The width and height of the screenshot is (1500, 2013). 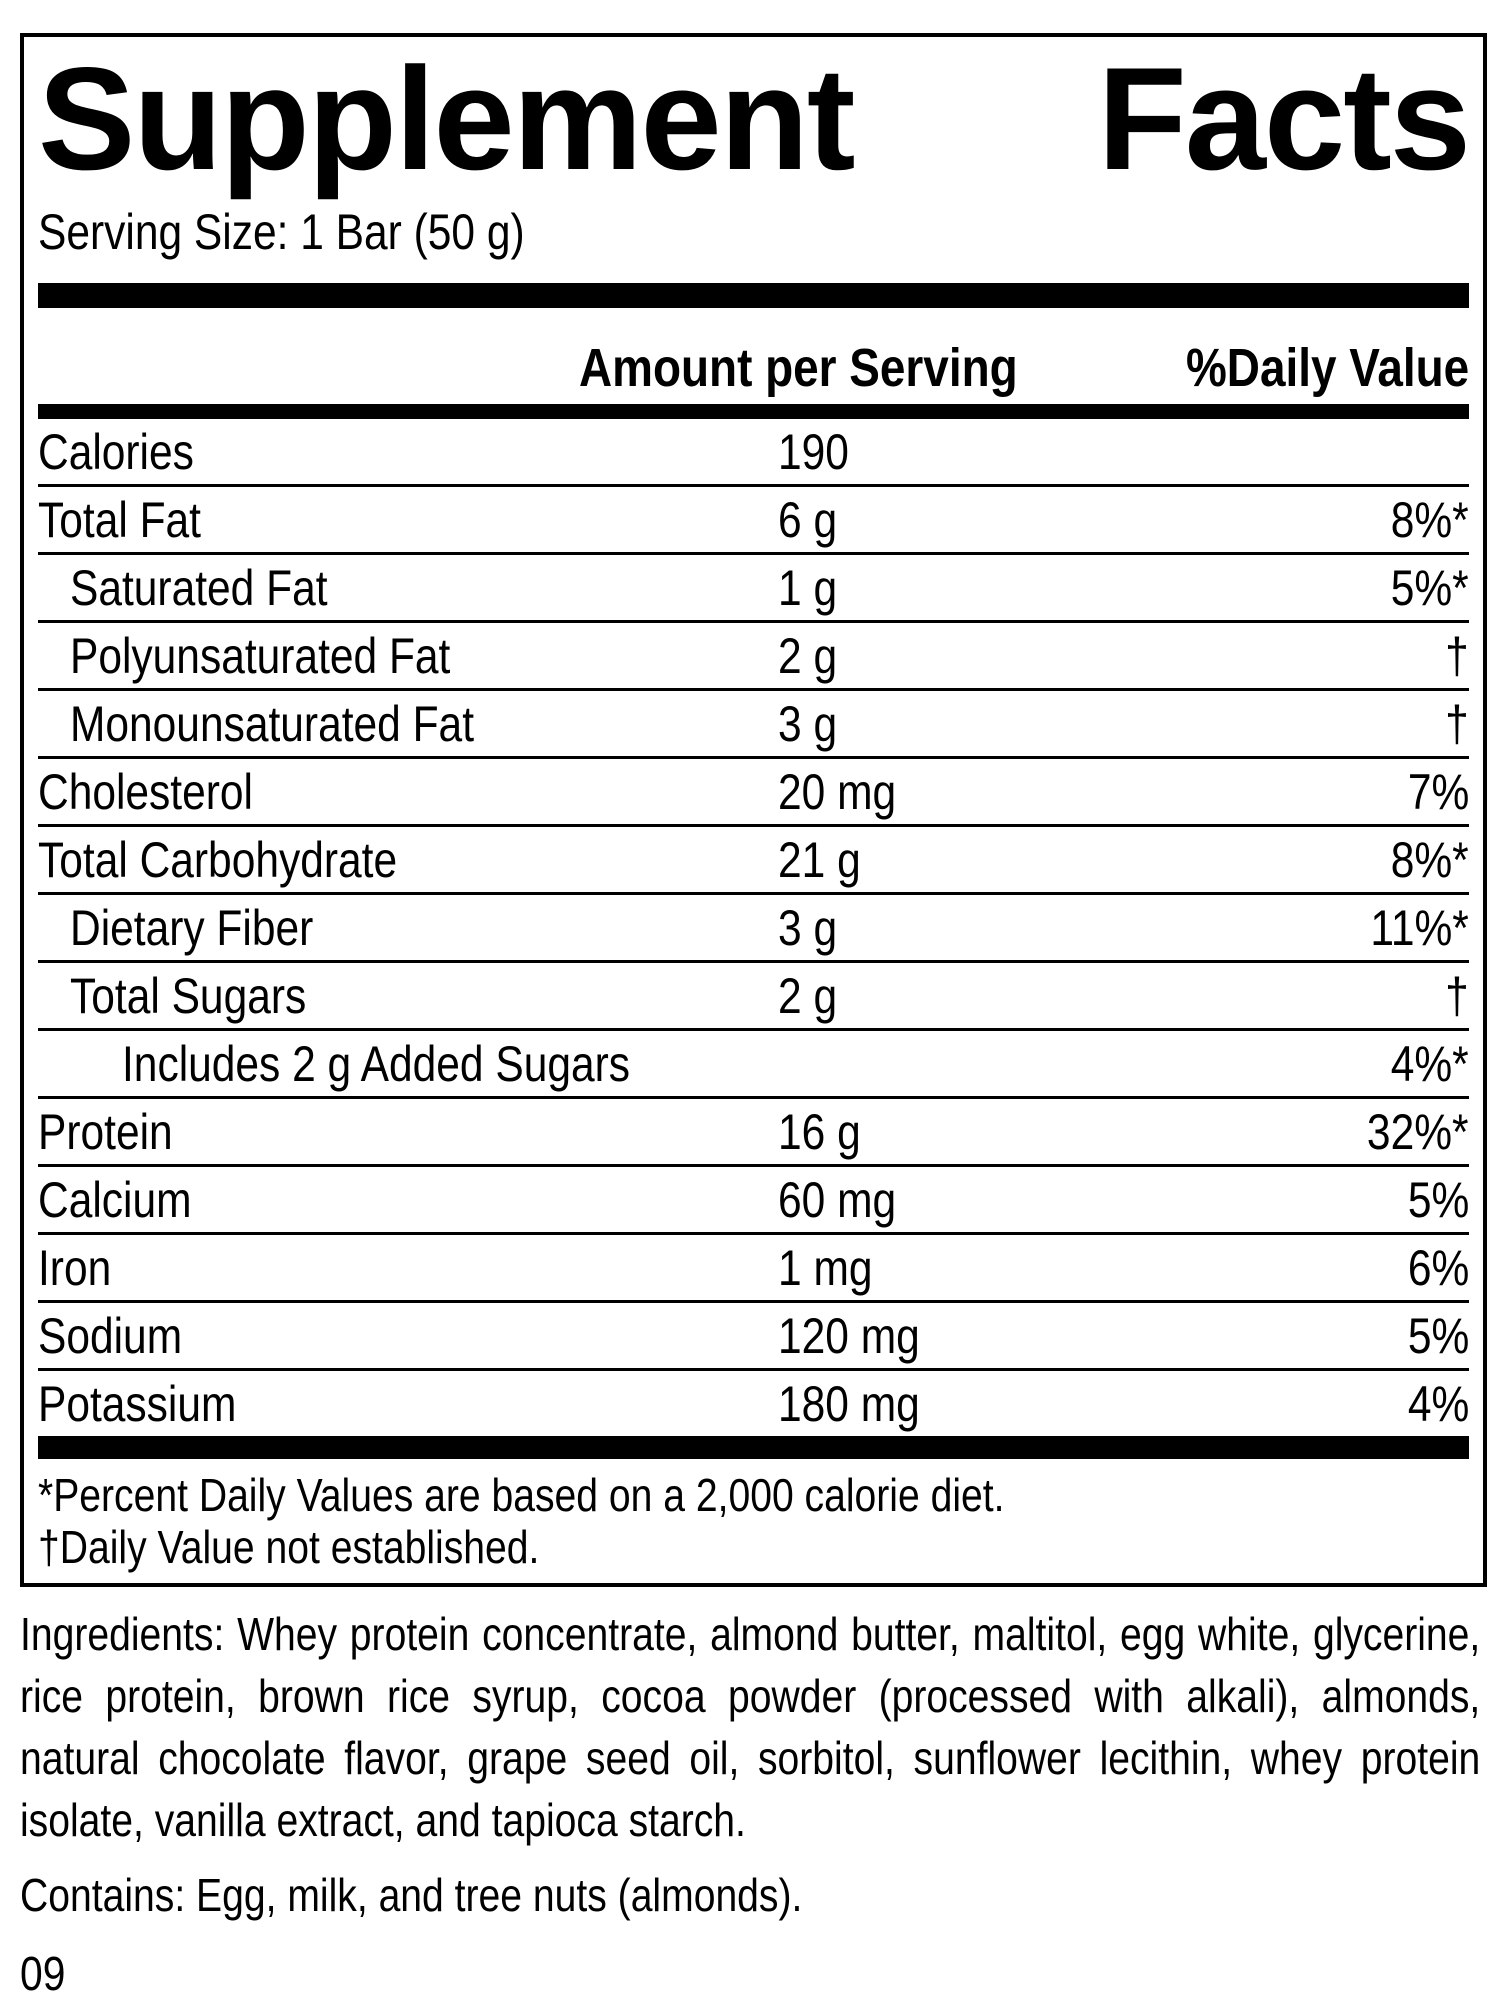 What do you see at coordinates (75, 1267) in the screenshot?
I see `nutrient-label: Iron` at bounding box center [75, 1267].